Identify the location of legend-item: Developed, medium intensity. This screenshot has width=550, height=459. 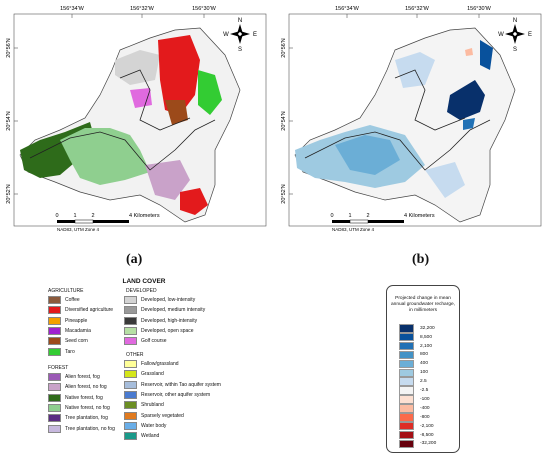
(164, 310).